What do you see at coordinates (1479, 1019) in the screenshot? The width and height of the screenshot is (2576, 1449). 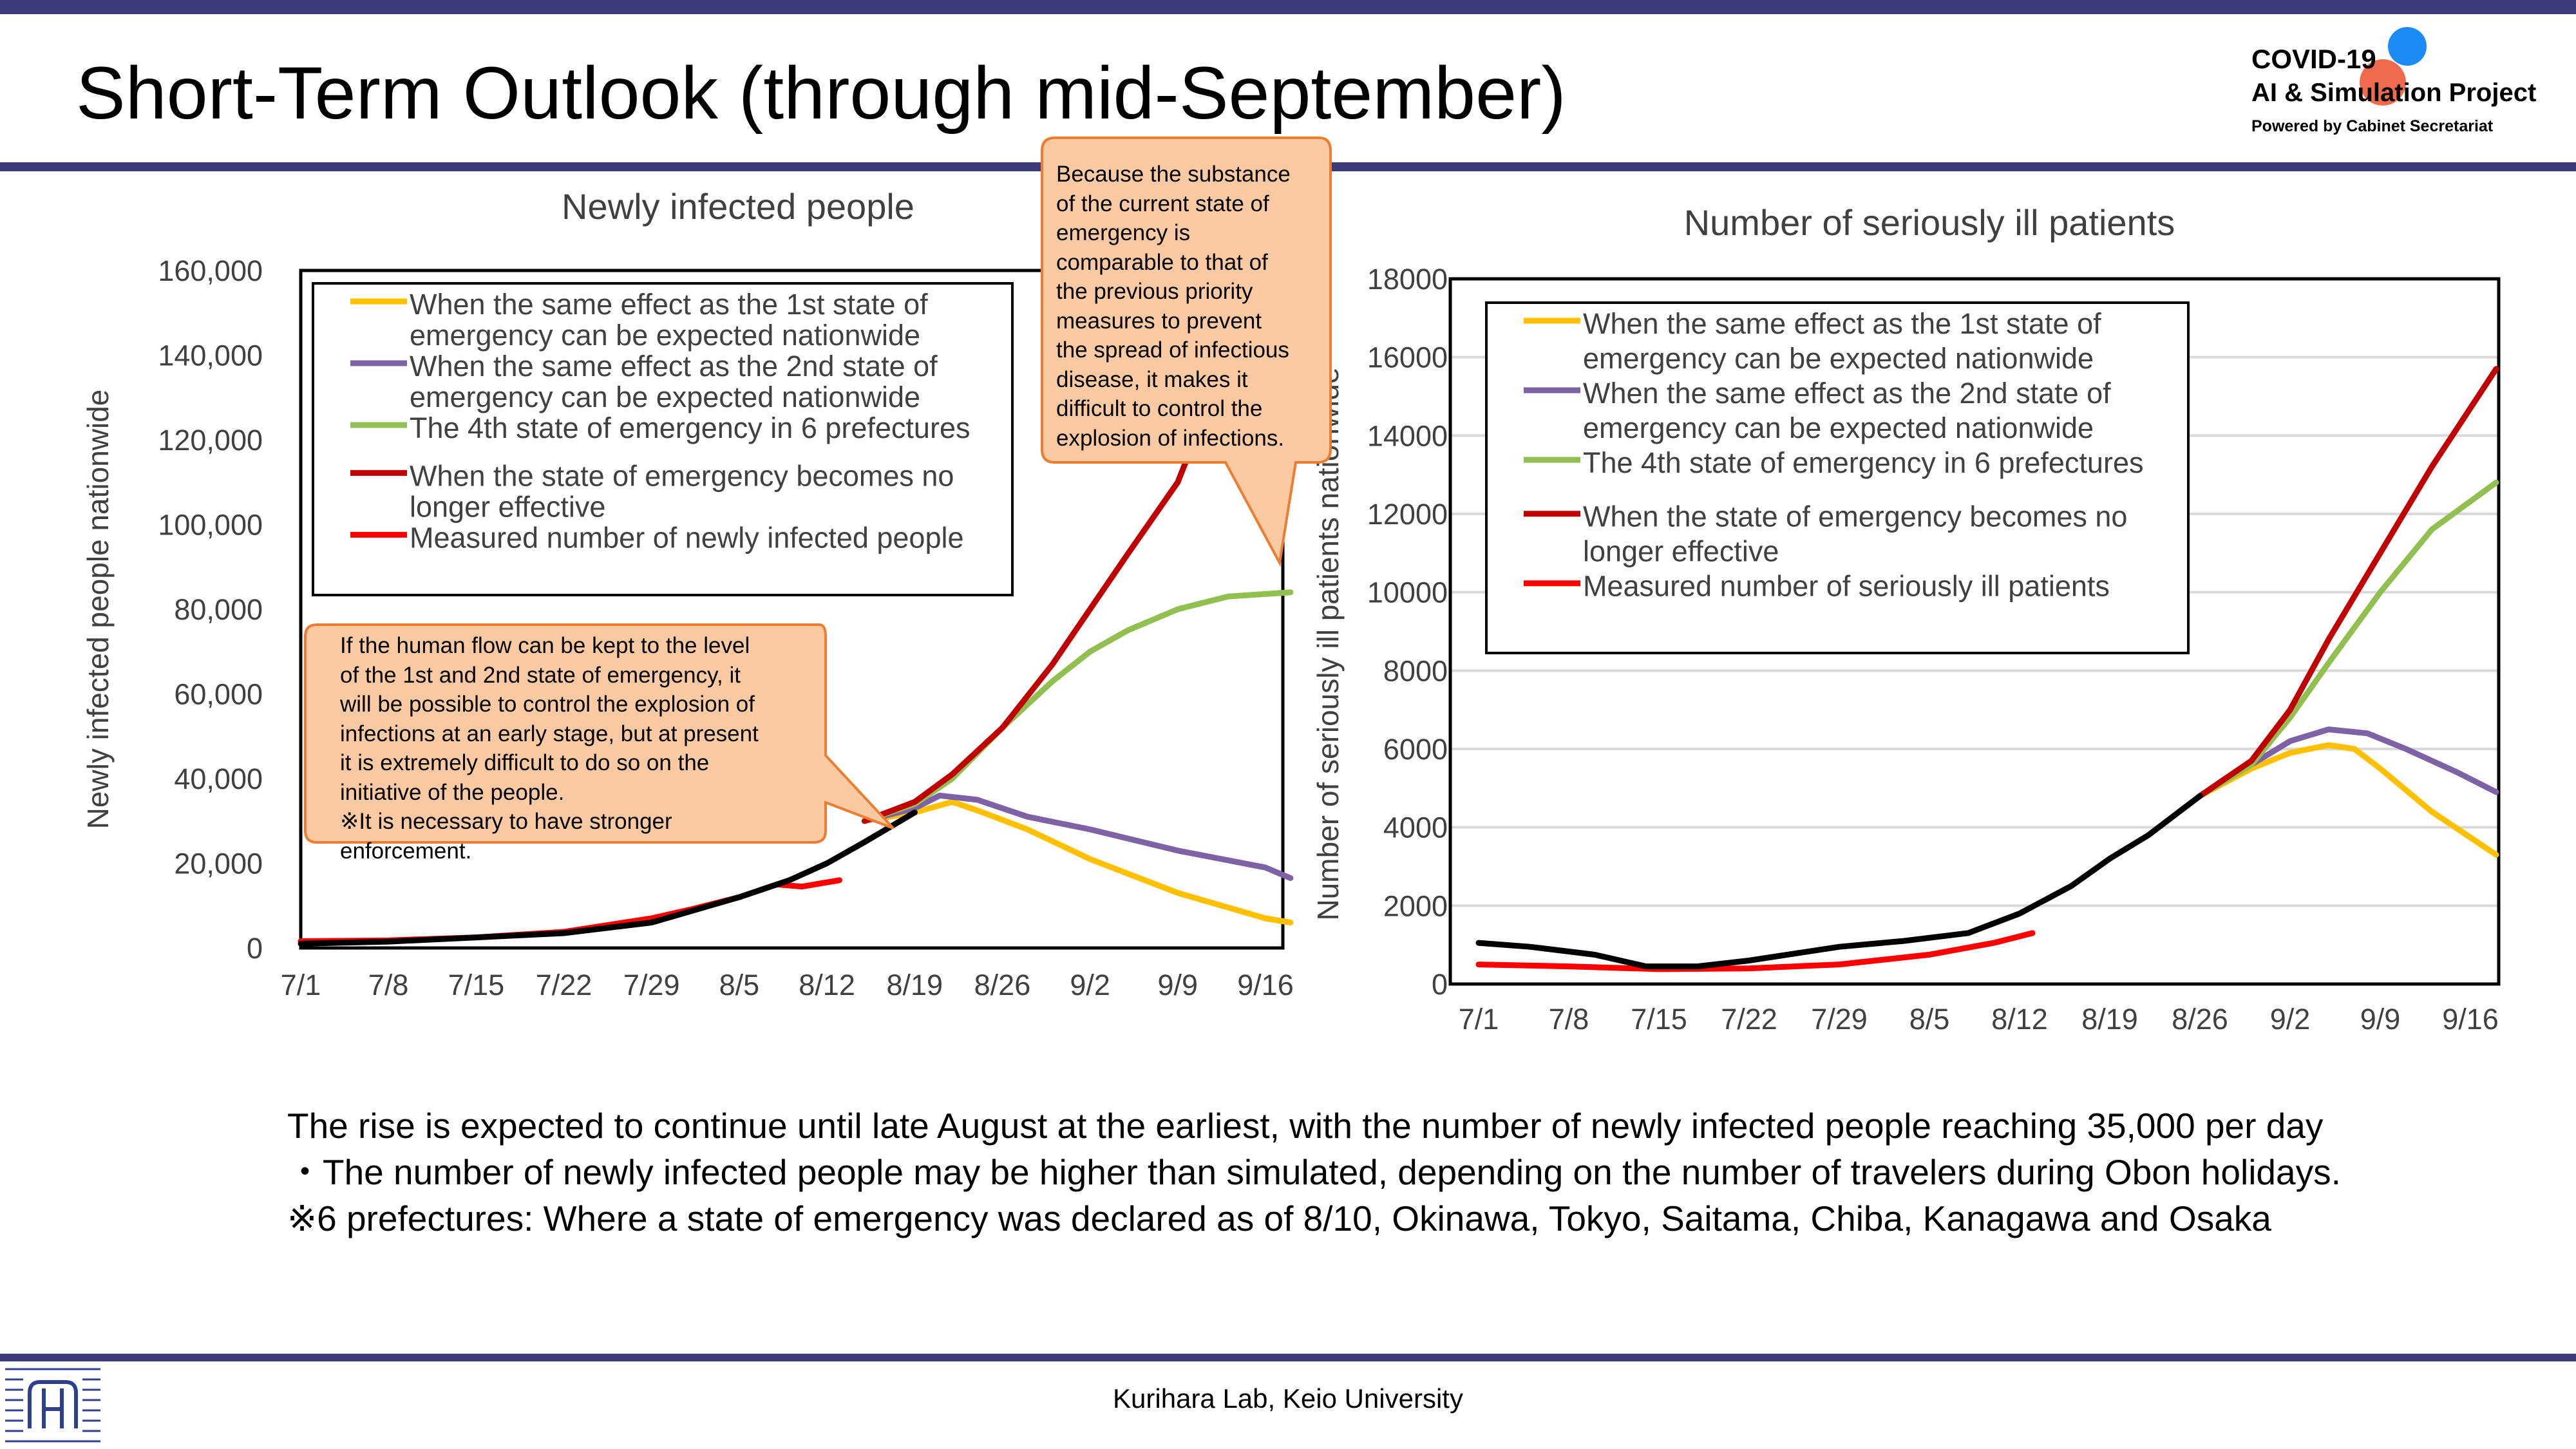 I see `chart-seriously-ill-x-tick-label: 7/1` at bounding box center [1479, 1019].